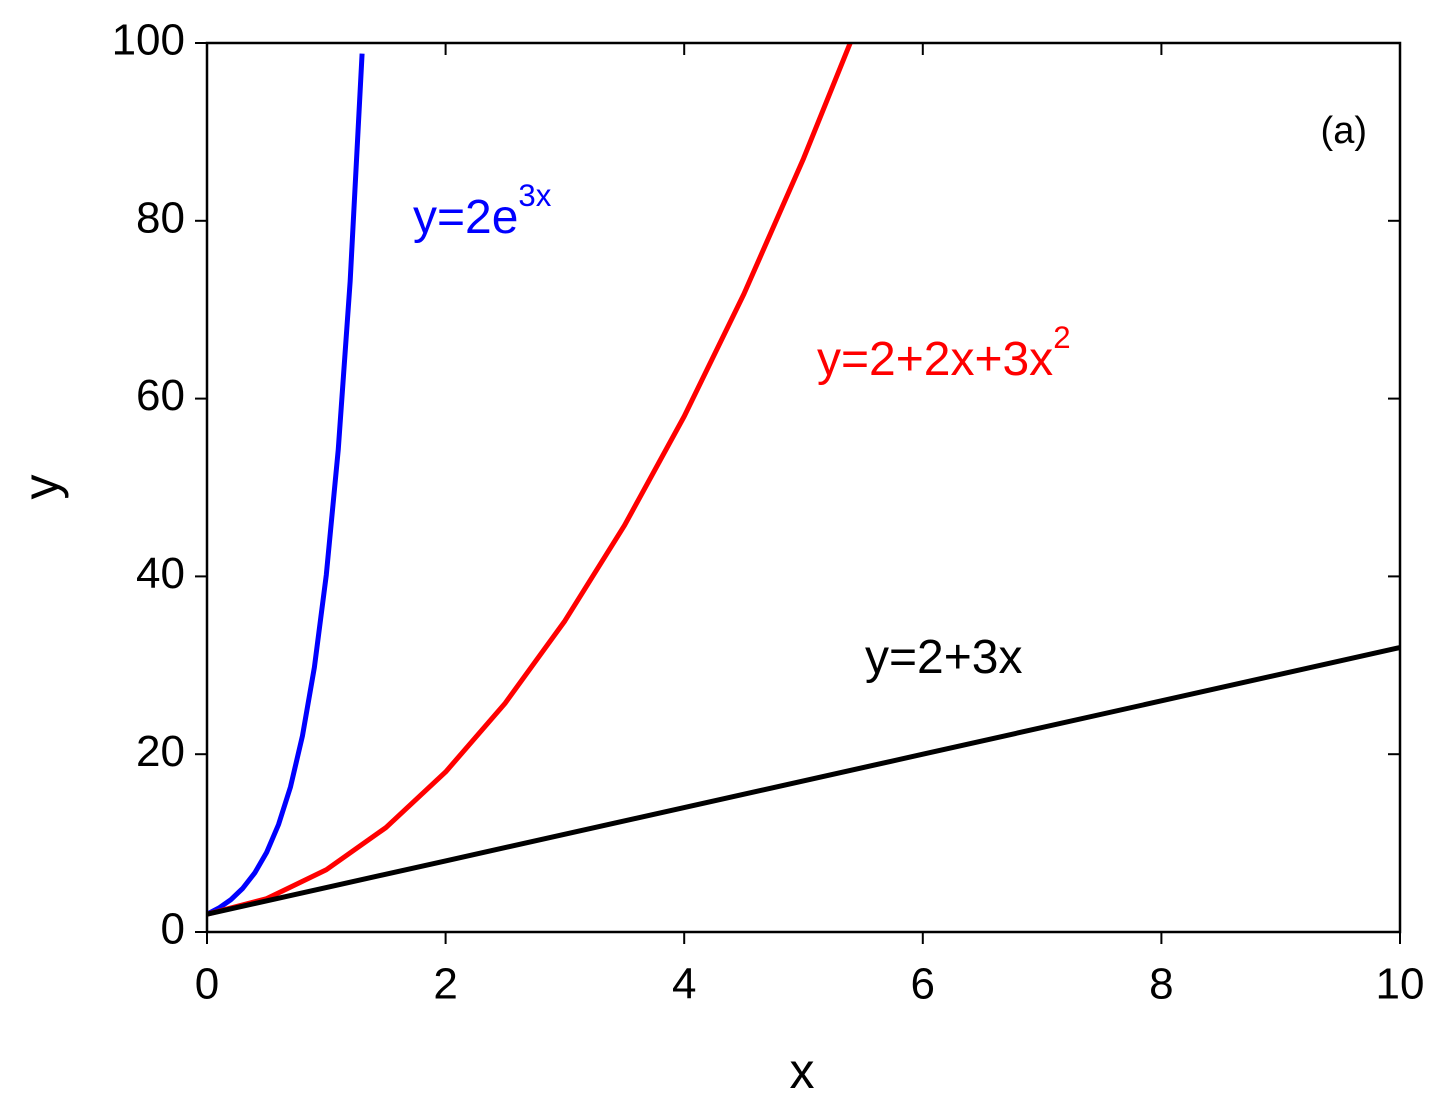 This screenshot has width=1449, height=1105. I want to click on y-tick-label: 20, so click(160, 751).